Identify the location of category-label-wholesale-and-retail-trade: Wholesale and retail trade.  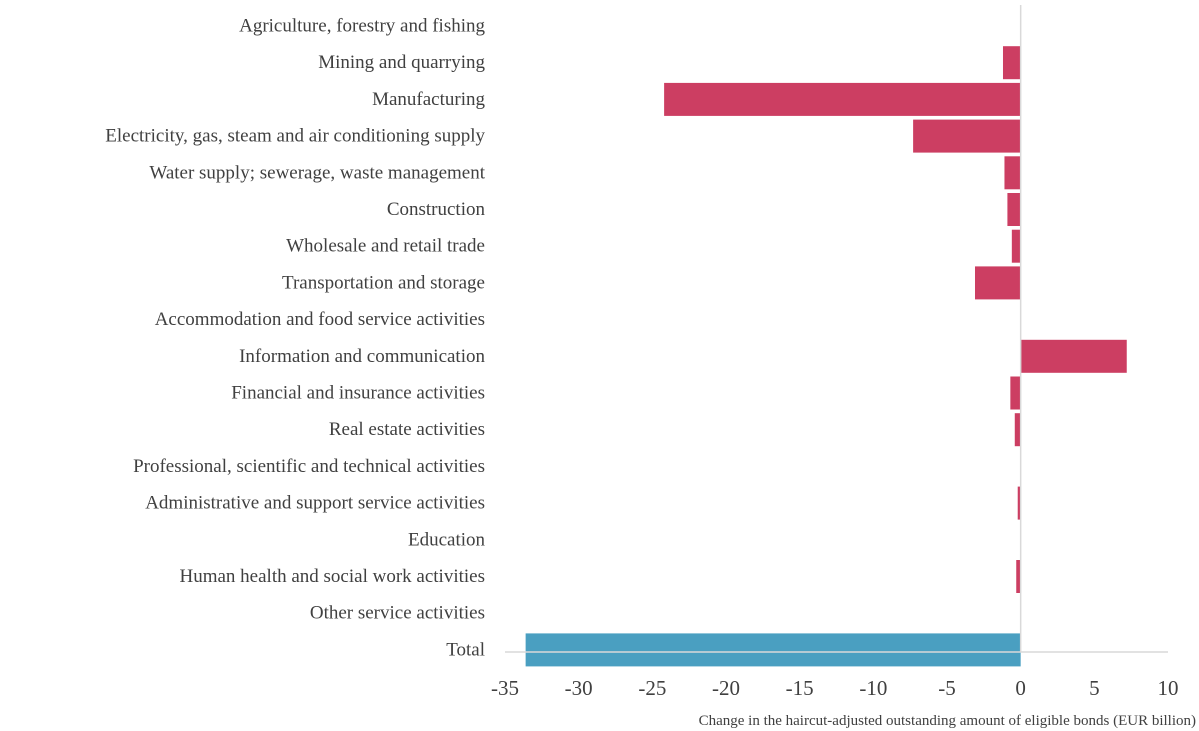
(385, 246).